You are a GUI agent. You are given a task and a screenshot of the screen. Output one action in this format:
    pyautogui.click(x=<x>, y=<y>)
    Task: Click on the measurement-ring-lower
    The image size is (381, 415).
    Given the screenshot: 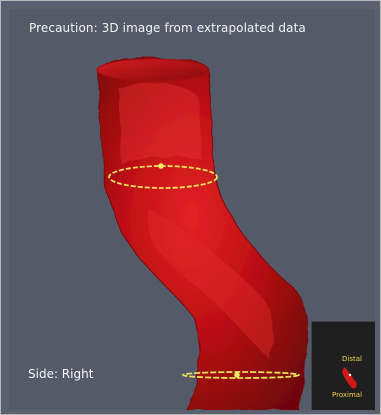 What is the action you would take?
    pyautogui.click(x=241, y=375)
    